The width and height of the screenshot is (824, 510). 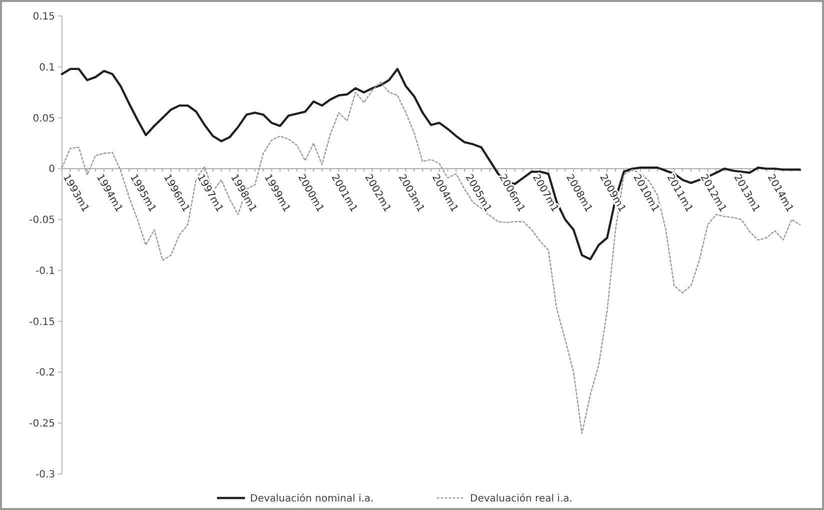 I want to click on y-tick-label: -0.25, so click(x=42, y=424).